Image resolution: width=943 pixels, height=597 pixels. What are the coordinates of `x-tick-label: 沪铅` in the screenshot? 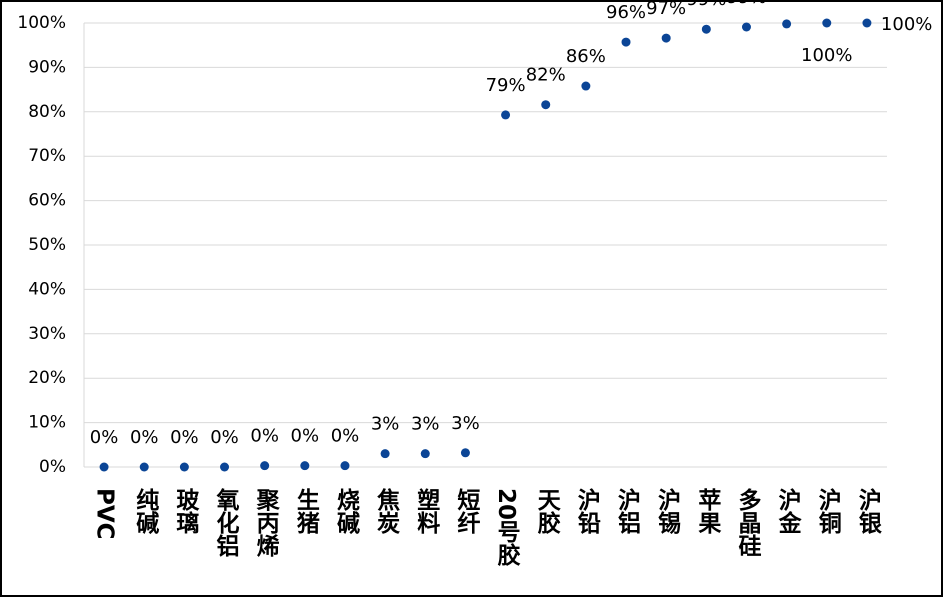 It's located at (587, 511).